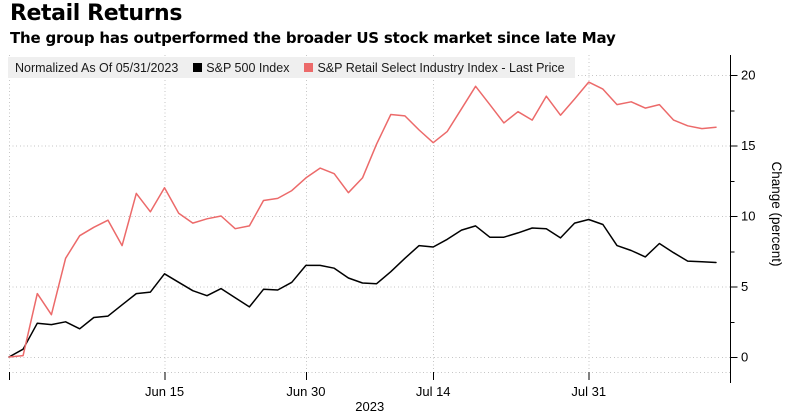 The height and width of the screenshot is (420, 789). Describe the element at coordinates (97, 67) in the screenshot. I see `legend-note: Normalized As Of 05/31/2023` at that location.